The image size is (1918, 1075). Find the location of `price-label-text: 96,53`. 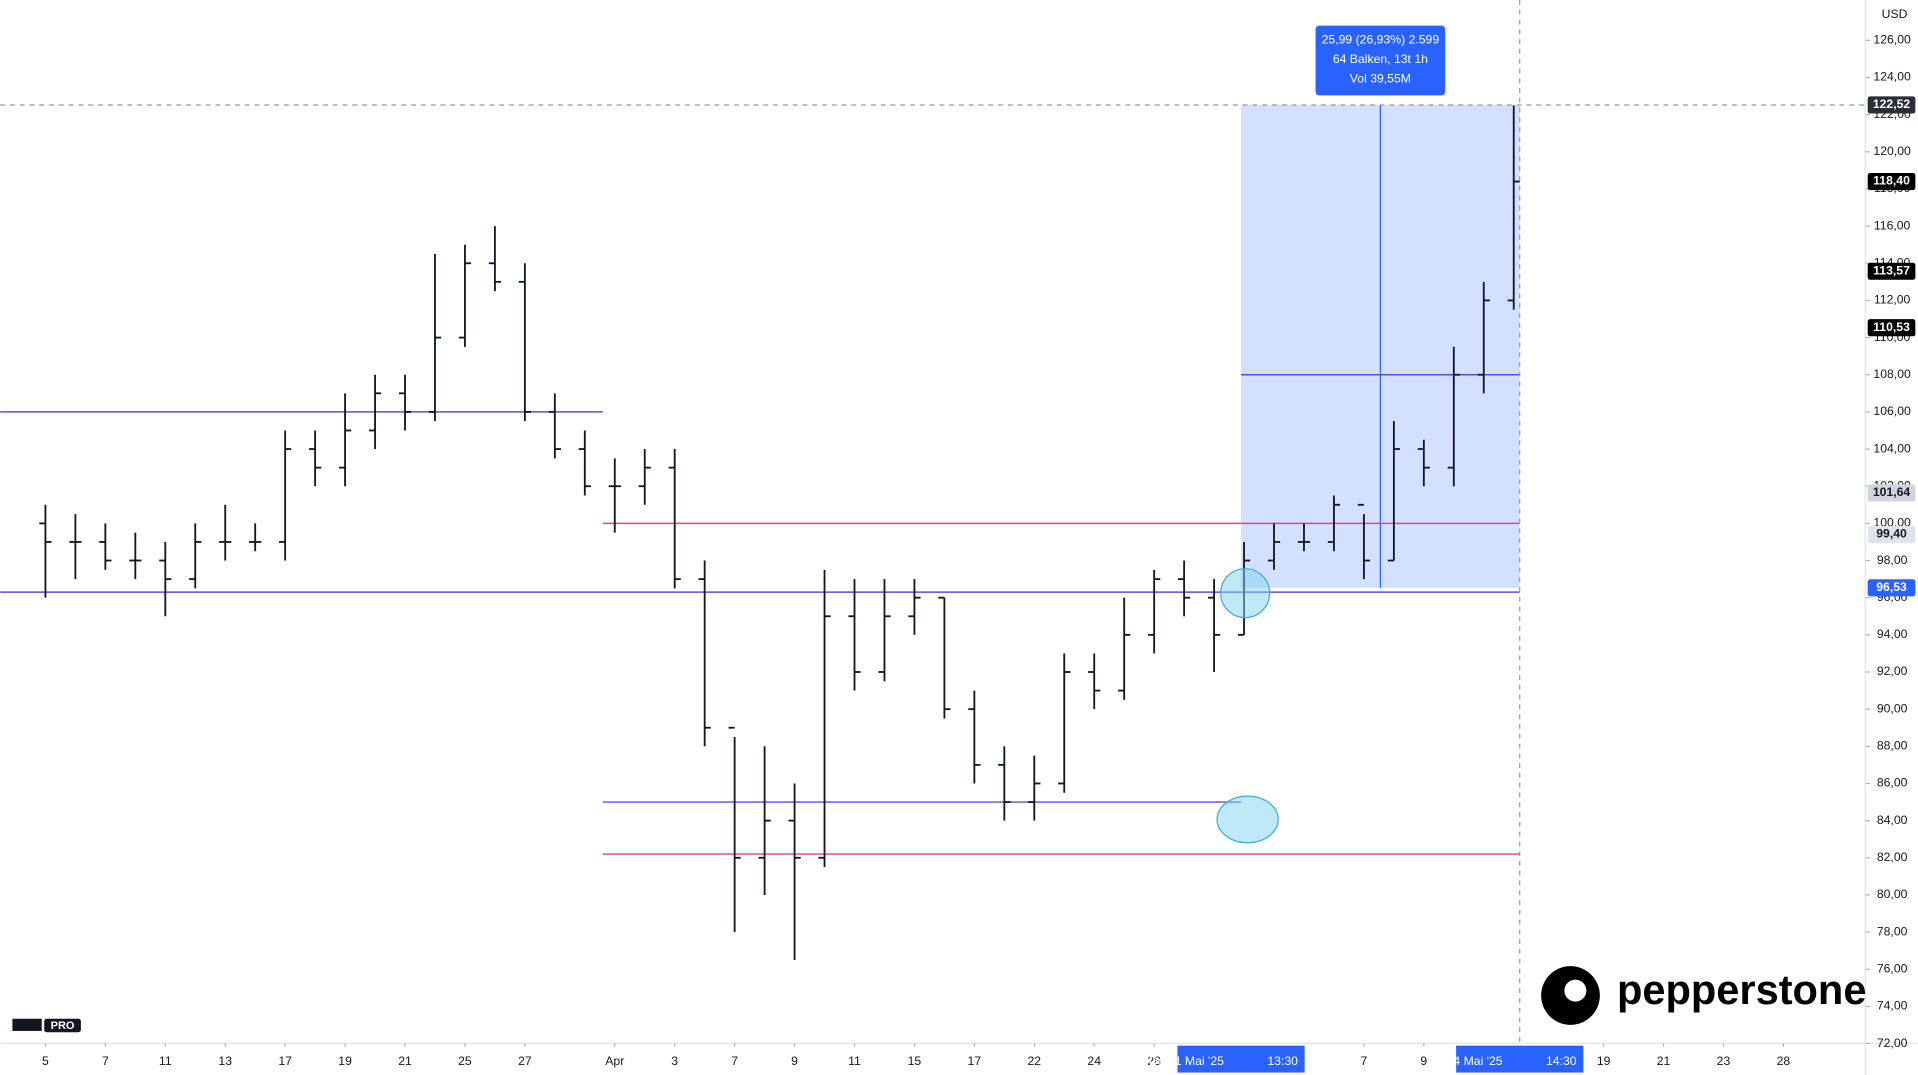

price-label-text: 96,53 is located at coordinates (1891, 587).